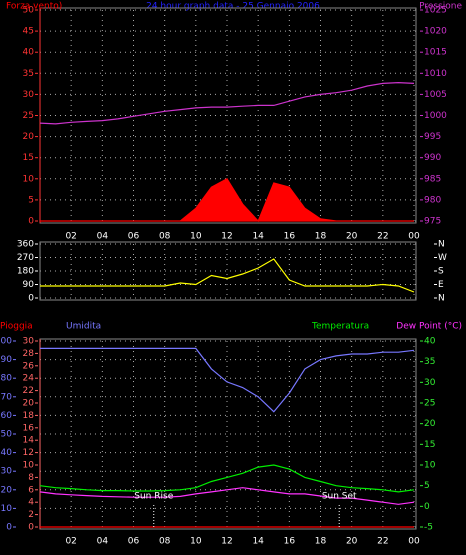 Image resolution: width=466 pixels, height=555 pixels. What do you see at coordinates (7, 379) in the screenshot?
I see `y-tick-label: 80` at bounding box center [7, 379].